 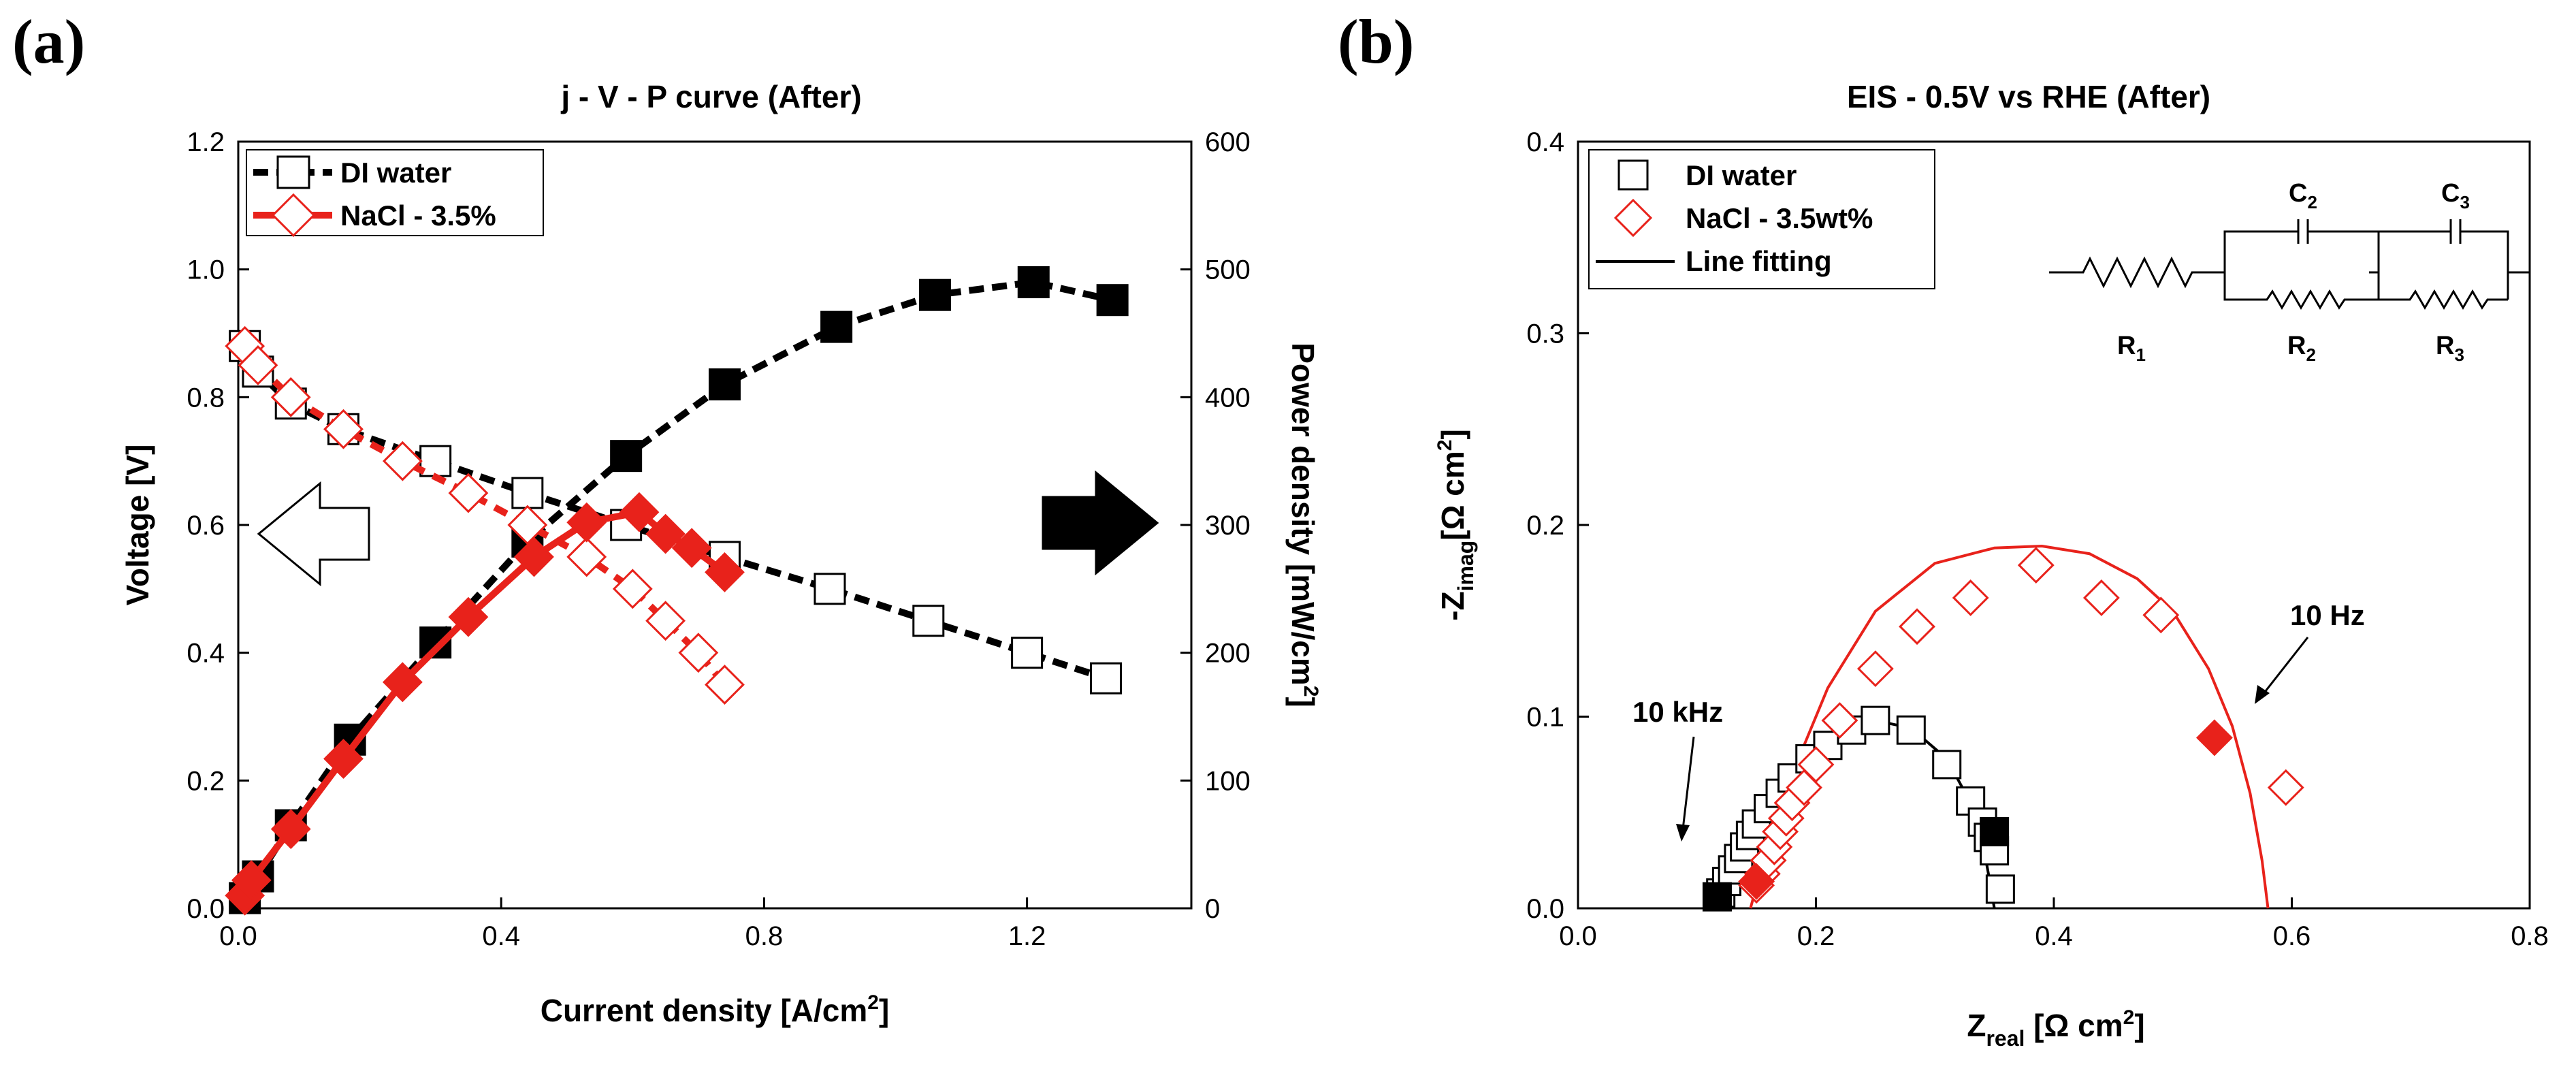 What do you see at coordinates (2261, 251) in the screenshot?
I see `wire-c2-top-left` at bounding box center [2261, 251].